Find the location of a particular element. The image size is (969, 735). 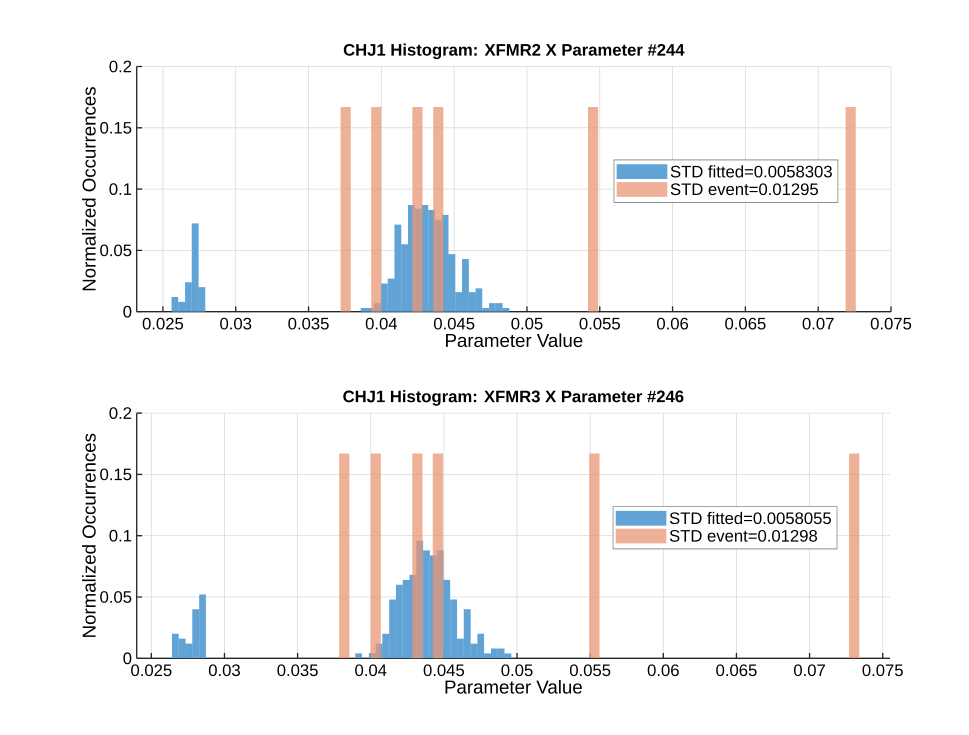

chart-title: CHJ1 Histogram: XFMR3 X Parameter #246 is located at coordinates (513, 398).